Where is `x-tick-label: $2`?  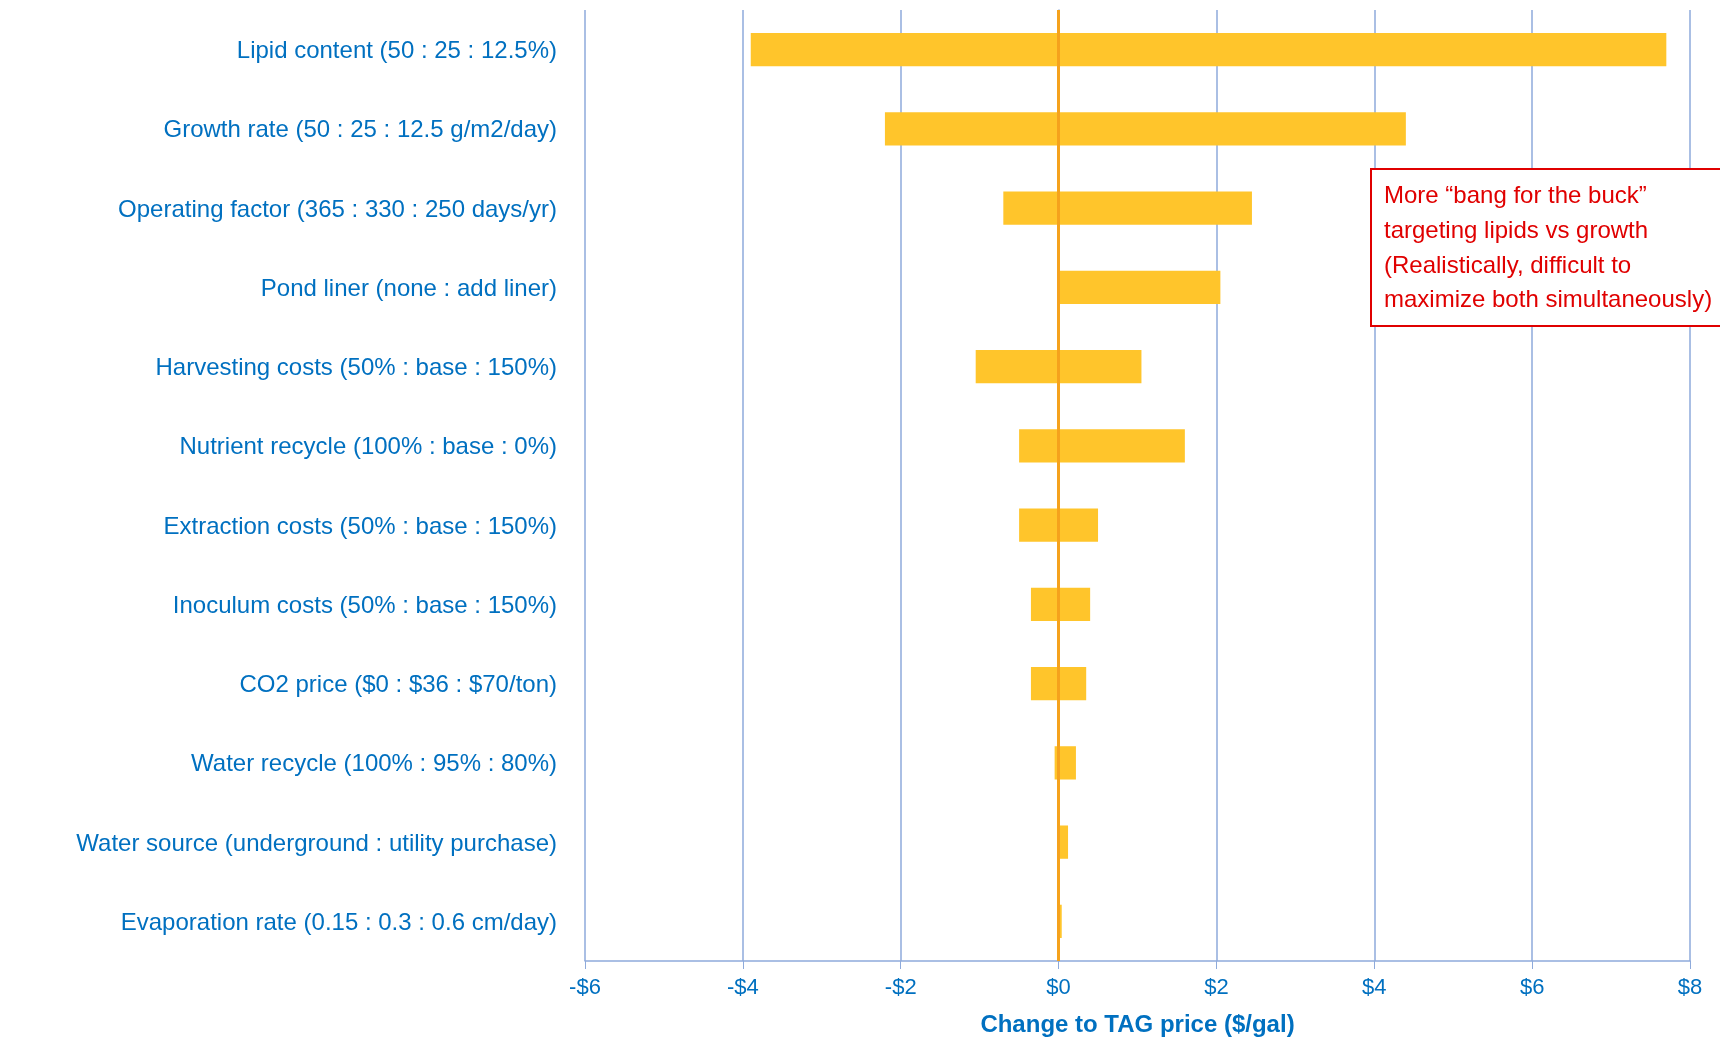 x-tick-label: $2 is located at coordinates (1216, 986).